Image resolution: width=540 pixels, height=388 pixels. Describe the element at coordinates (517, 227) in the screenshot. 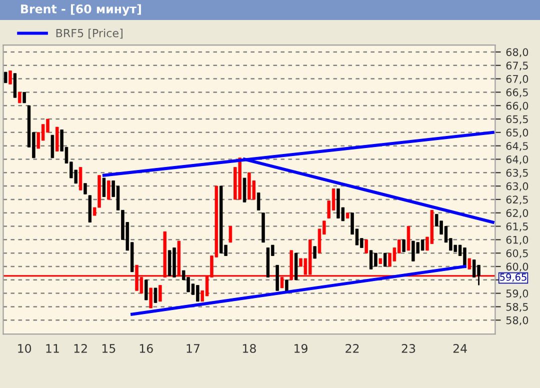

I see `y-tick-label: 61,5` at that location.